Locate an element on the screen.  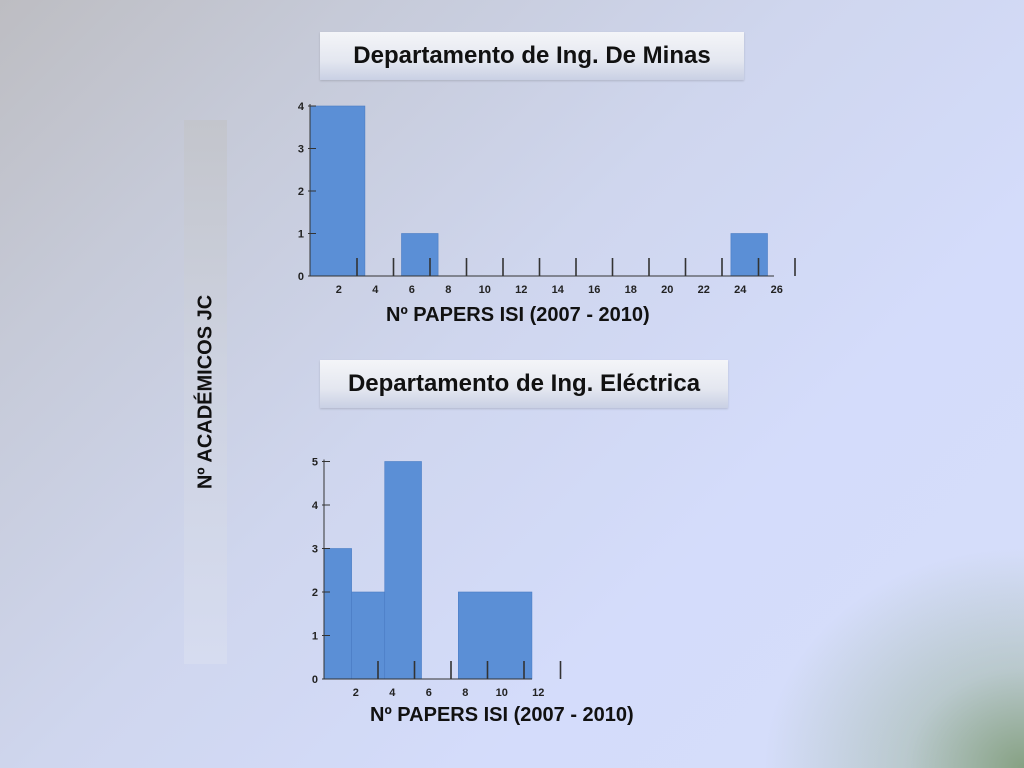
chart-title-electrica: Departamento de Ing. Eléctrica is located at coordinates (524, 384).